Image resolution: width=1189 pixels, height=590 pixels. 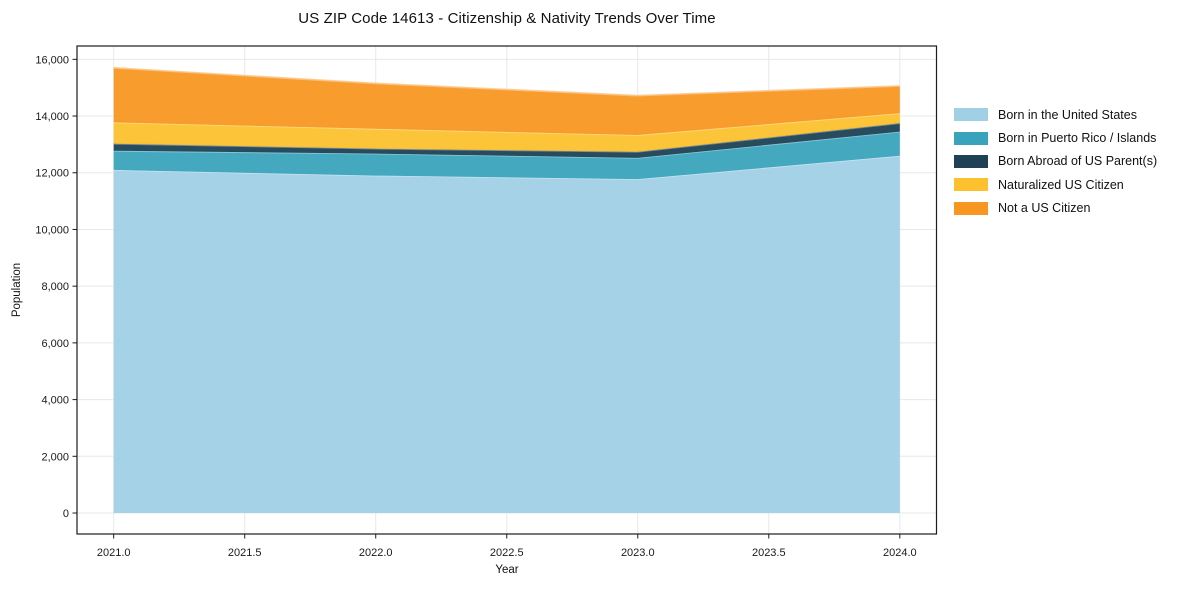 I want to click on legend-label: Naturalized US Citizen, so click(x=1061, y=184).